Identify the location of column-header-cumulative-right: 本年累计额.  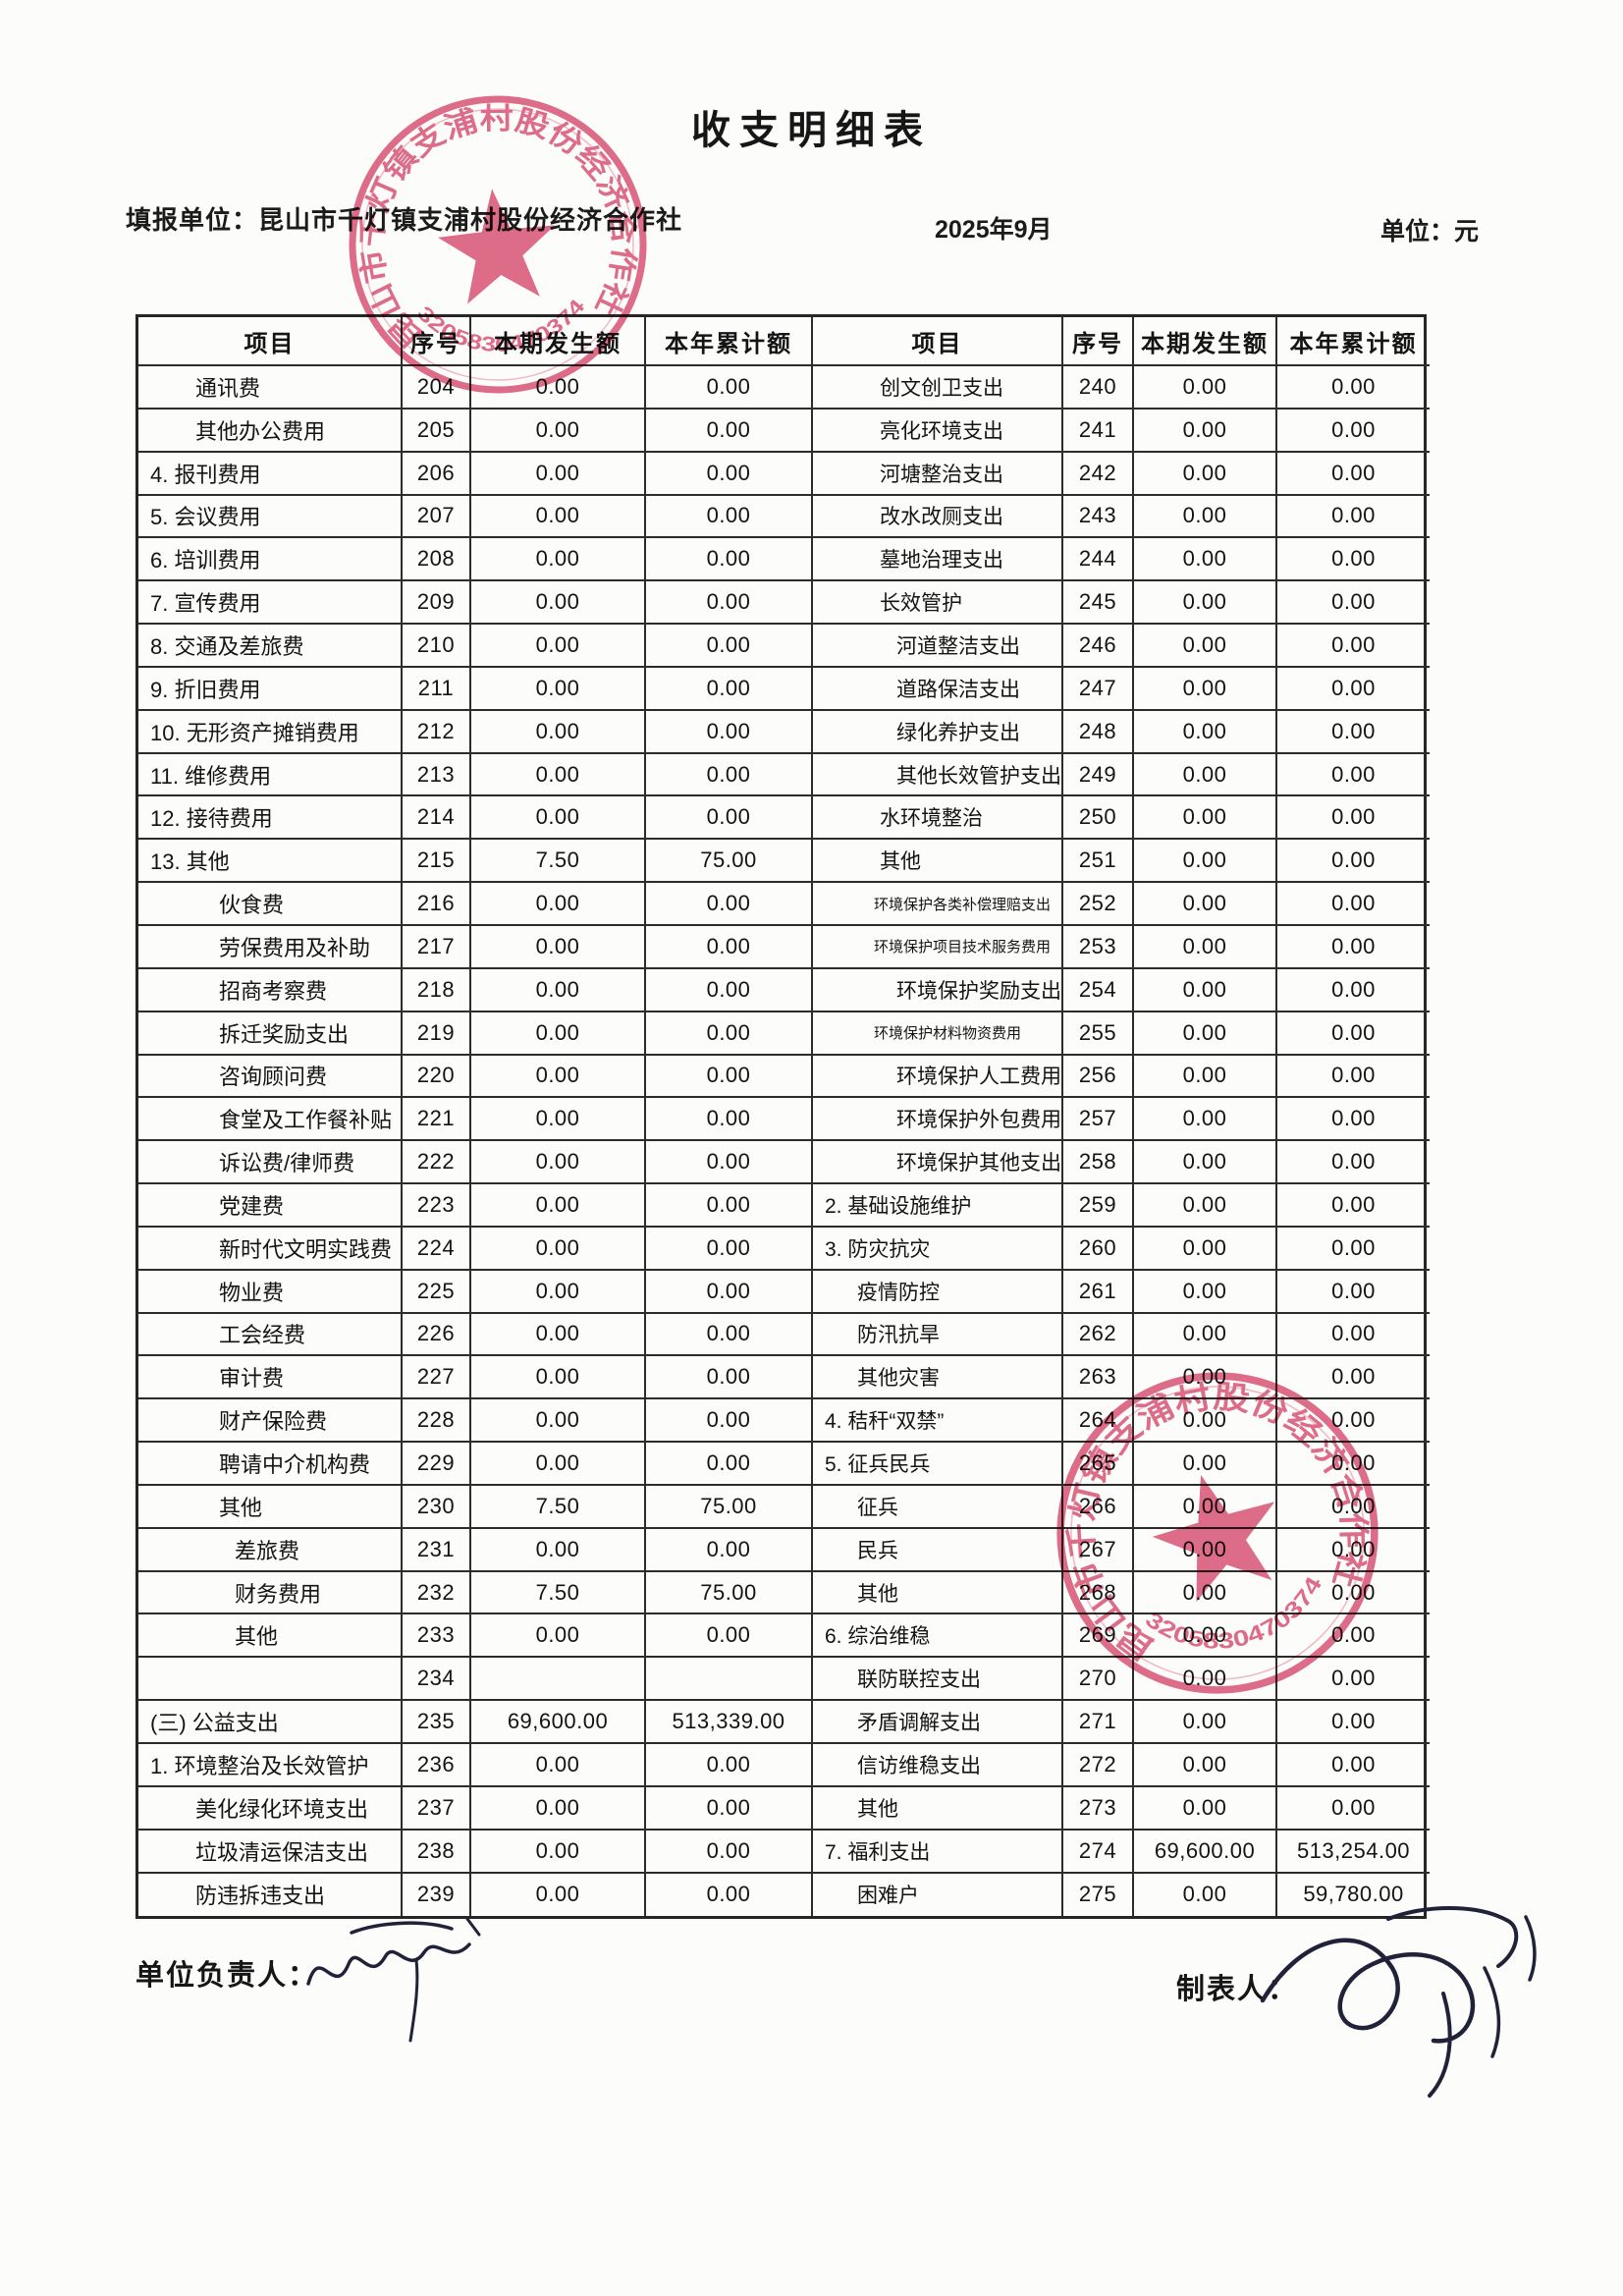
(1354, 341).